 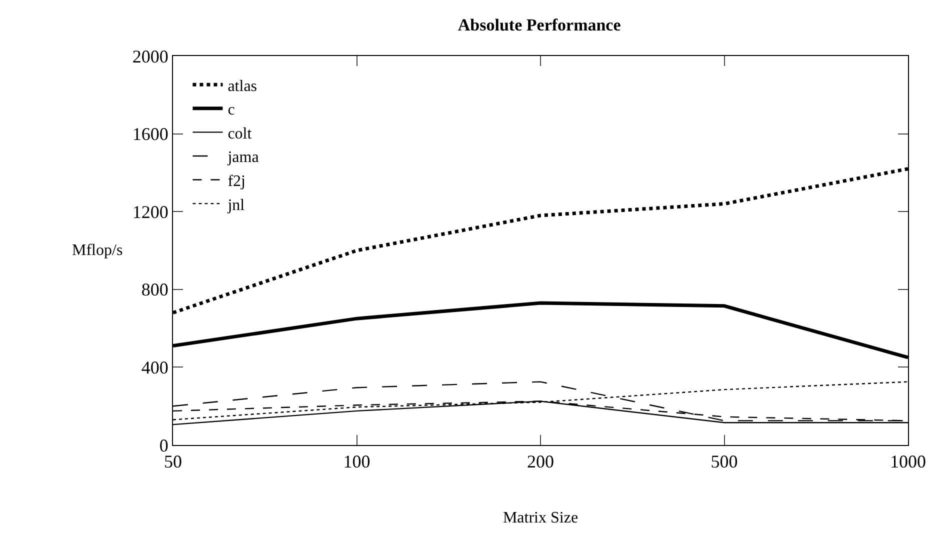 I want to click on y-axis-title: Mflop/s, so click(x=97, y=250).